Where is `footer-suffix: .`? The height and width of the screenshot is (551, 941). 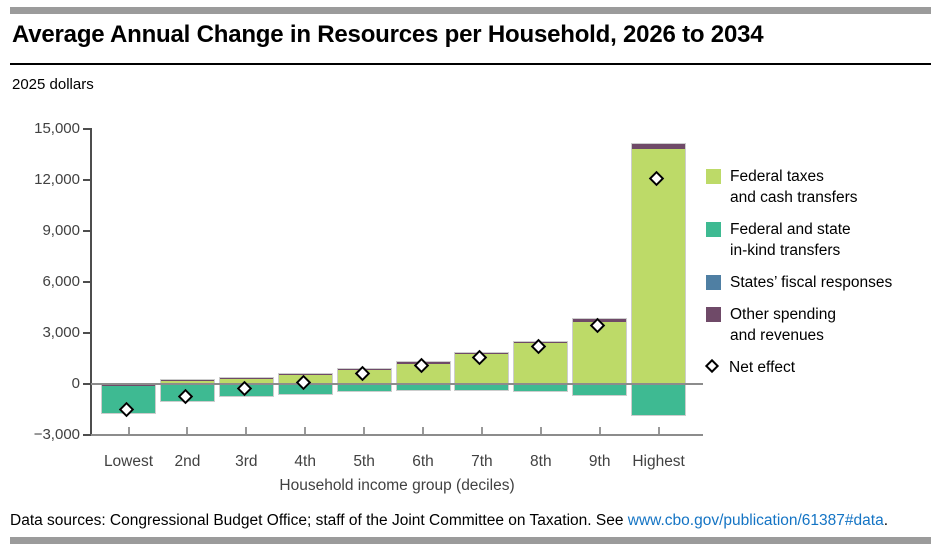 footer-suffix: . is located at coordinates (886, 520).